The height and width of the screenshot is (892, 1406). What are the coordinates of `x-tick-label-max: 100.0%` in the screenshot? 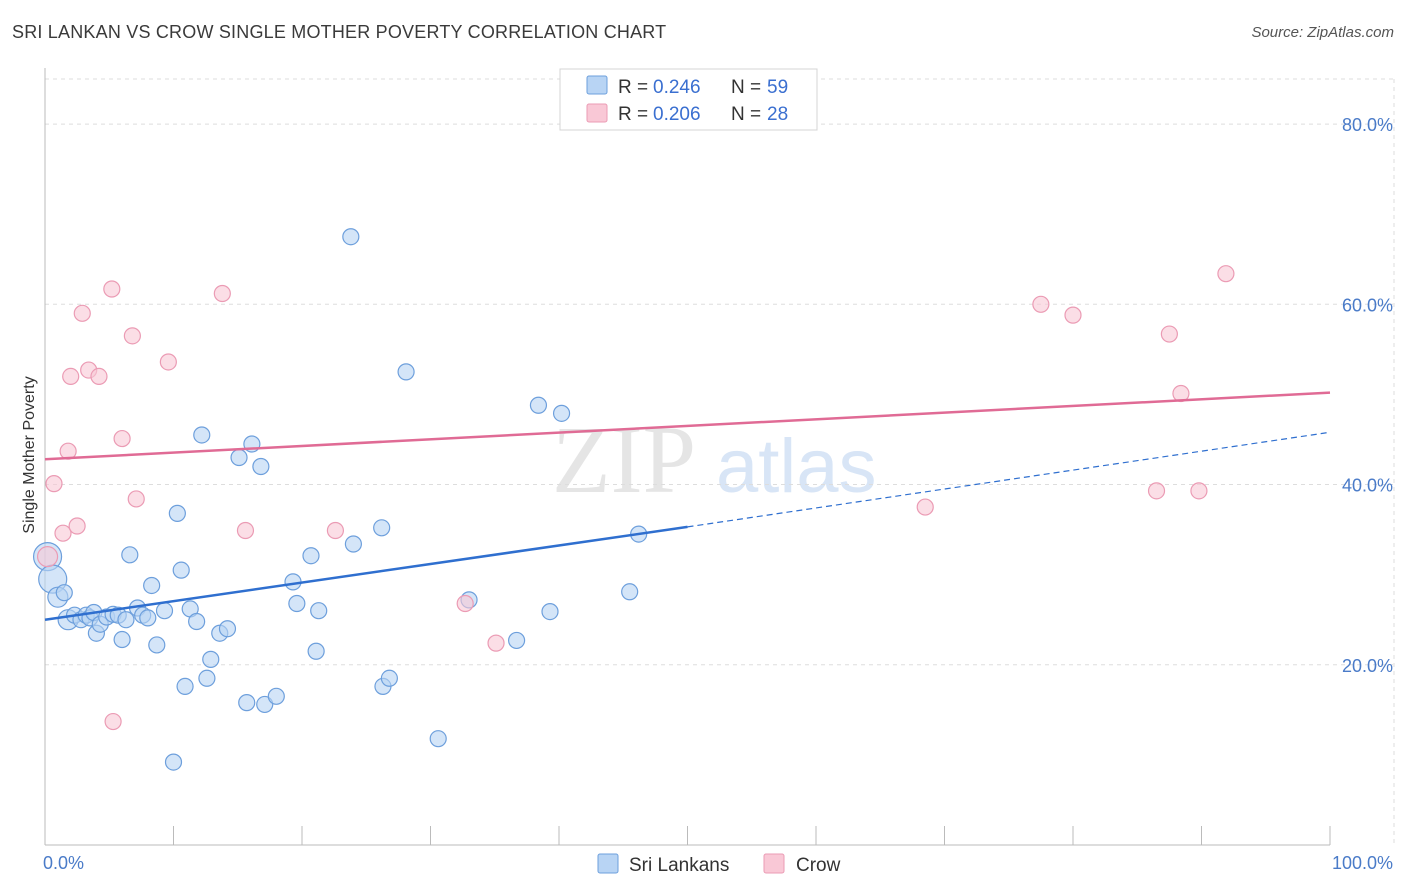 It's located at (1362, 863).